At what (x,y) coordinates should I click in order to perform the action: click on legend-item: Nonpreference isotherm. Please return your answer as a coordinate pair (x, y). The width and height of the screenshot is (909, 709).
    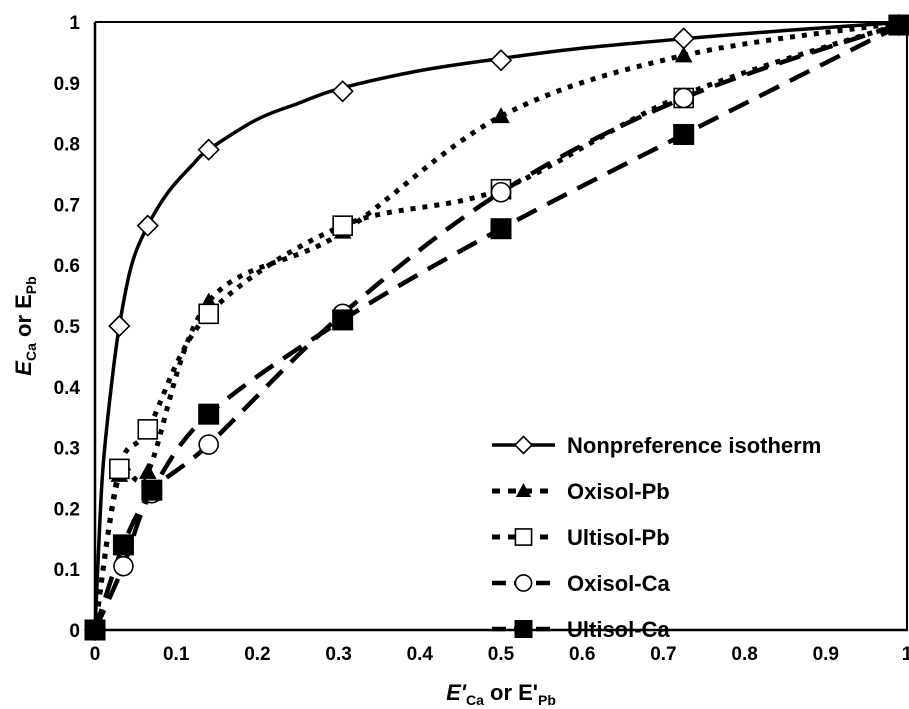
    Looking at the image, I should click on (656, 445).